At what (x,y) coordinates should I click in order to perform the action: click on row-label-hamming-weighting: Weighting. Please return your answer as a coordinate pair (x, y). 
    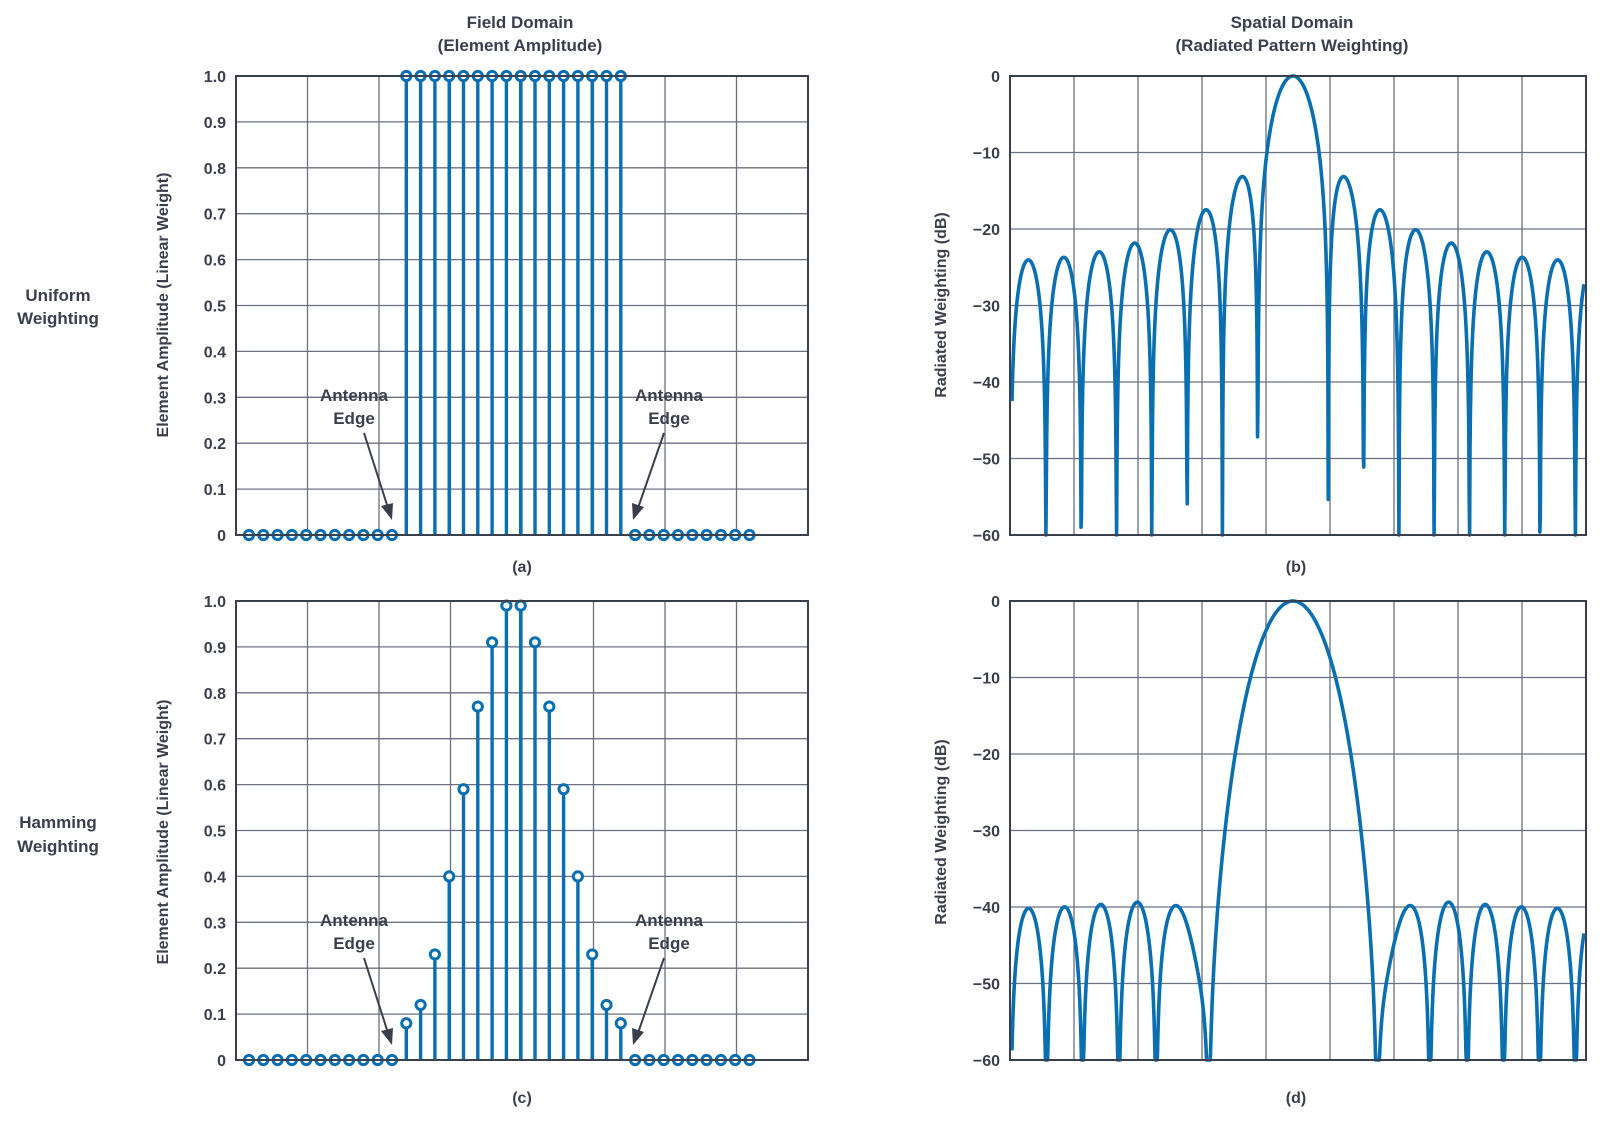
    Looking at the image, I should click on (58, 846).